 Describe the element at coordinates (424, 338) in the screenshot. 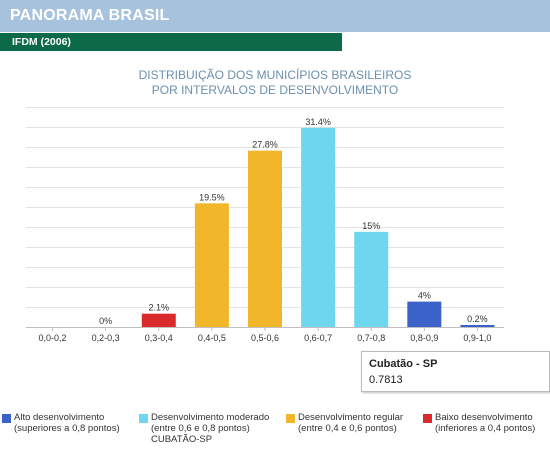

I see `x-tick-label: 0,8-0,9` at that location.